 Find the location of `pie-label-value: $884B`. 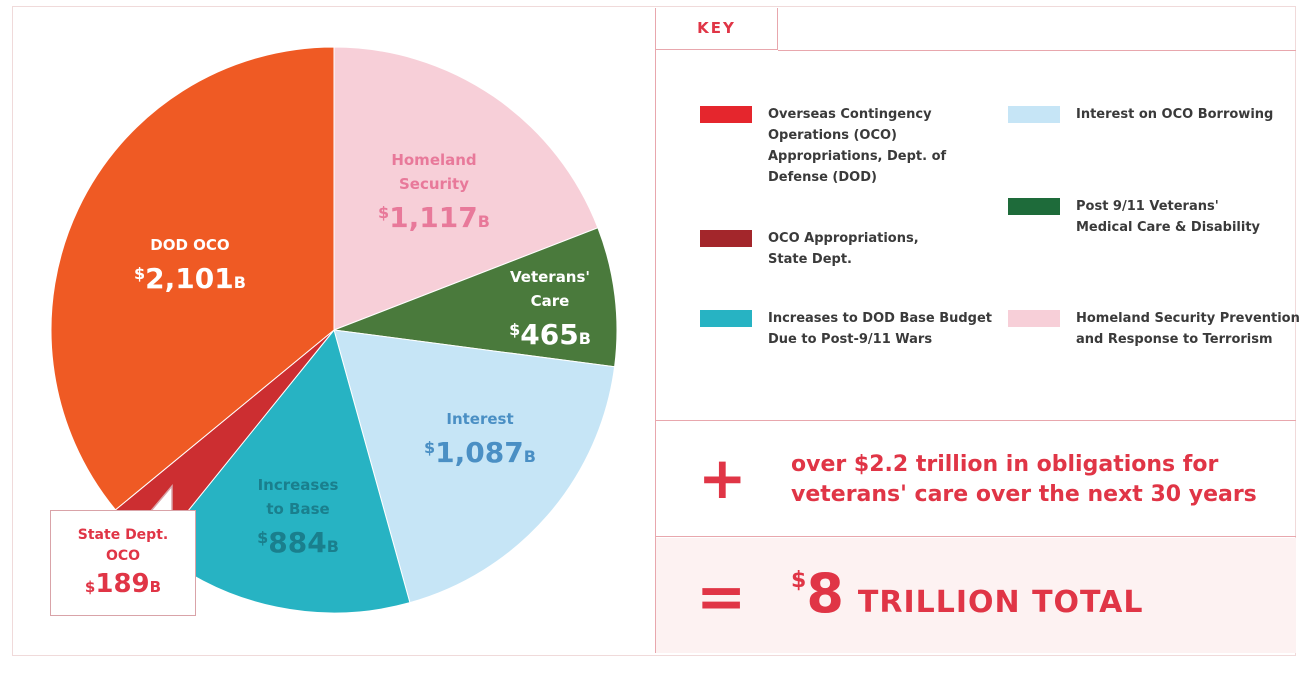

pie-label-value: $884B is located at coordinates (298, 542).